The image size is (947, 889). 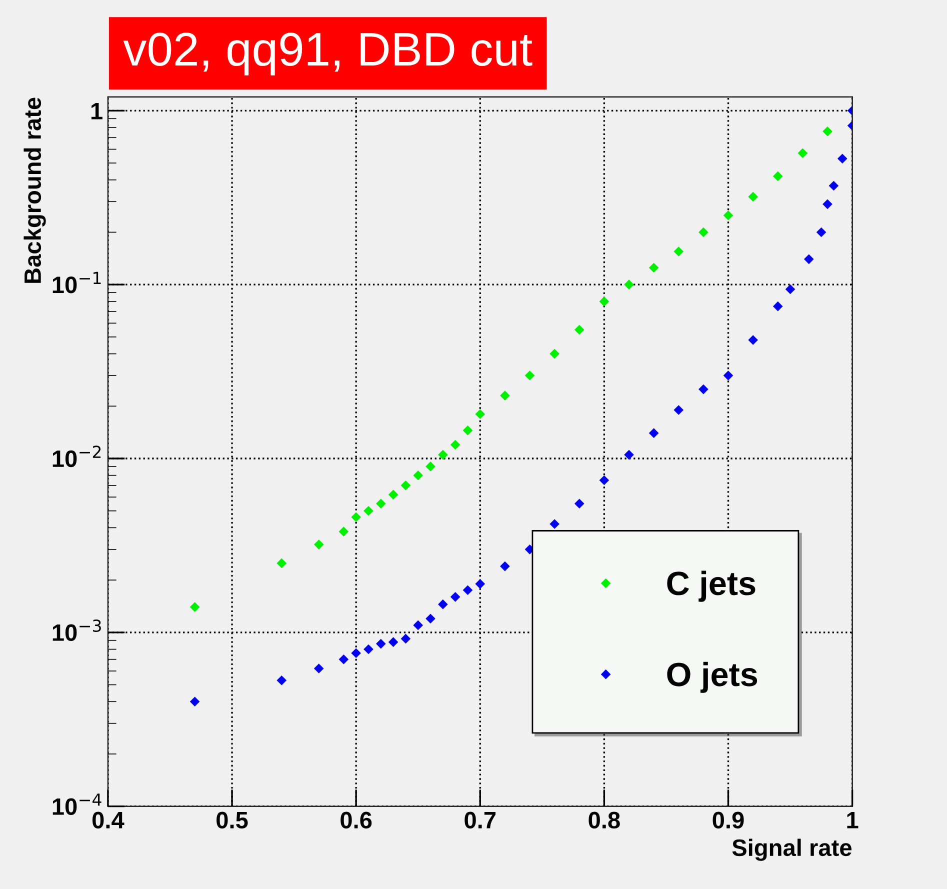 I want to click on x-tick-label: 0.5, so click(x=232, y=820).